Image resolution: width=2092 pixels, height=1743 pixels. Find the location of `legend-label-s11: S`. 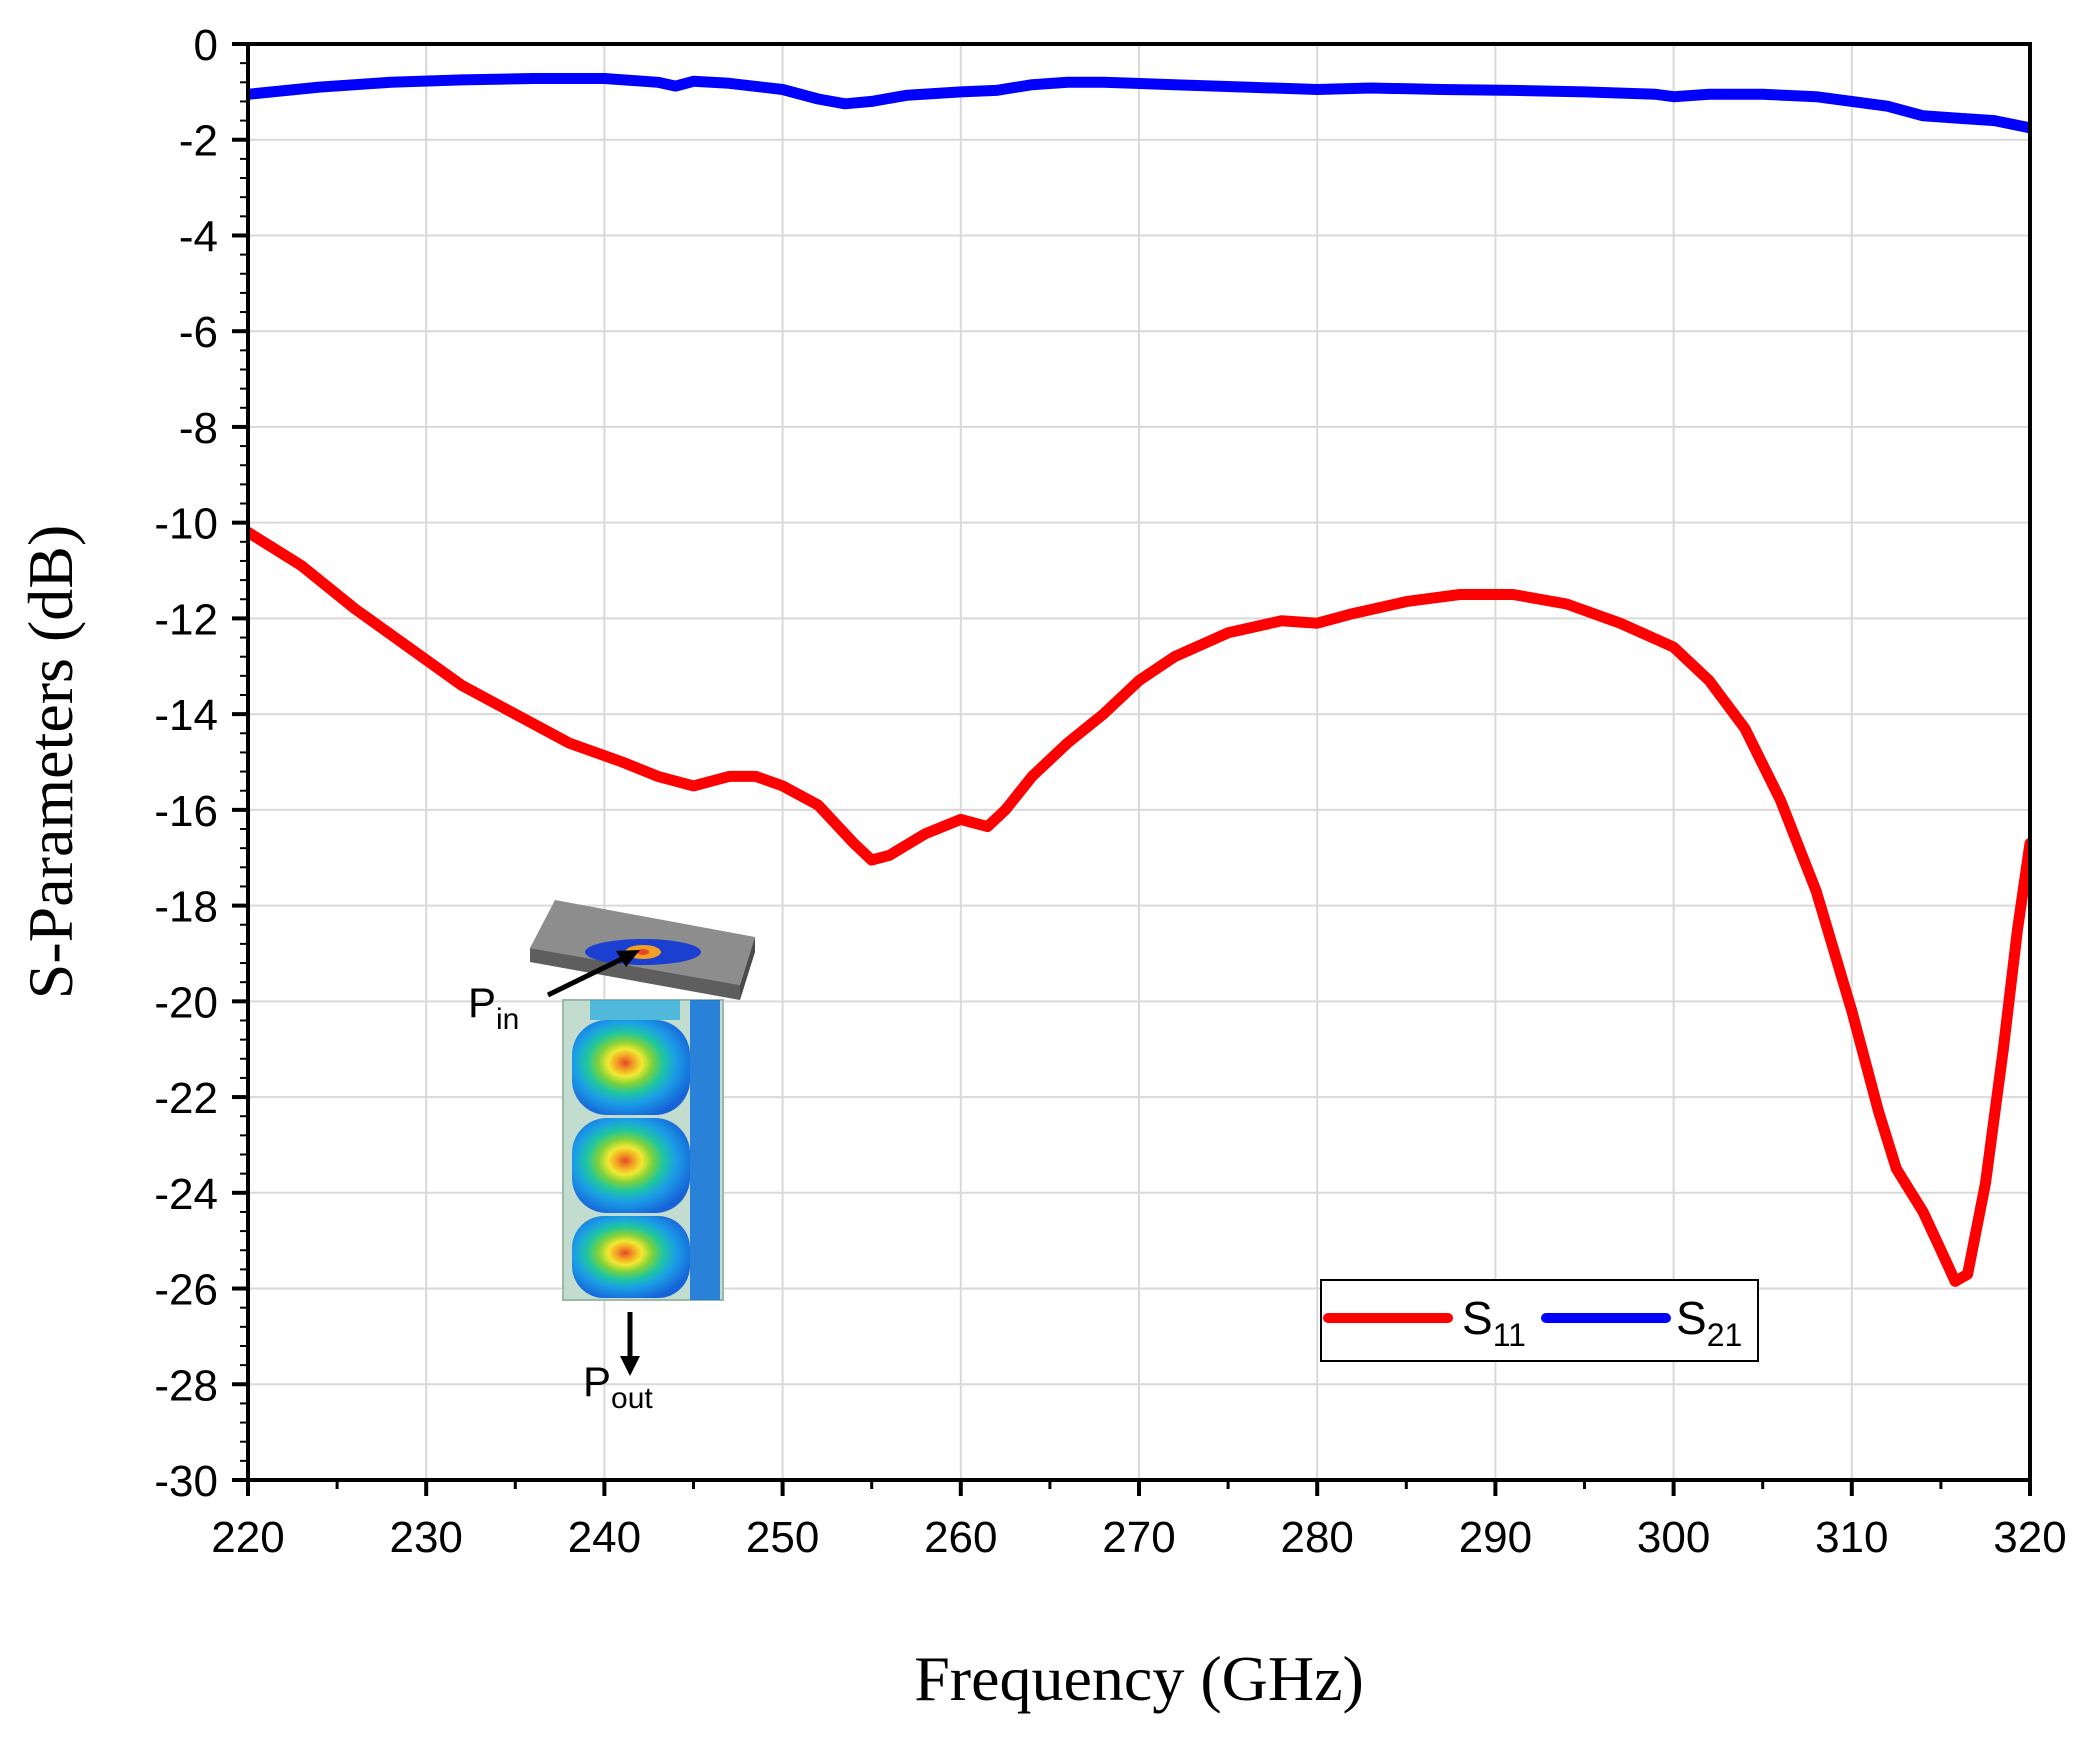

legend-label-s11: S is located at coordinates (1477, 1318).